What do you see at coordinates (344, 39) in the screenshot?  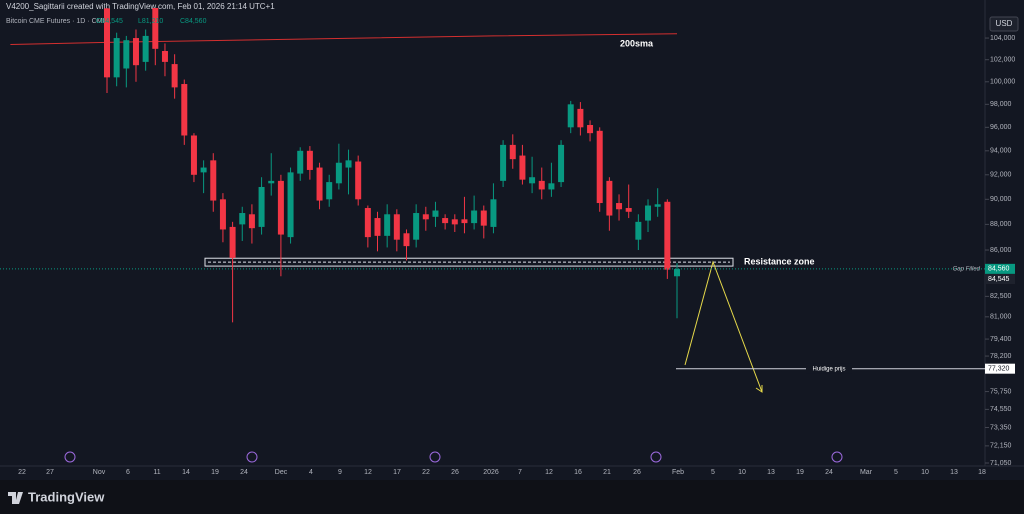 I see `sma-line` at bounding box center [344, 39].